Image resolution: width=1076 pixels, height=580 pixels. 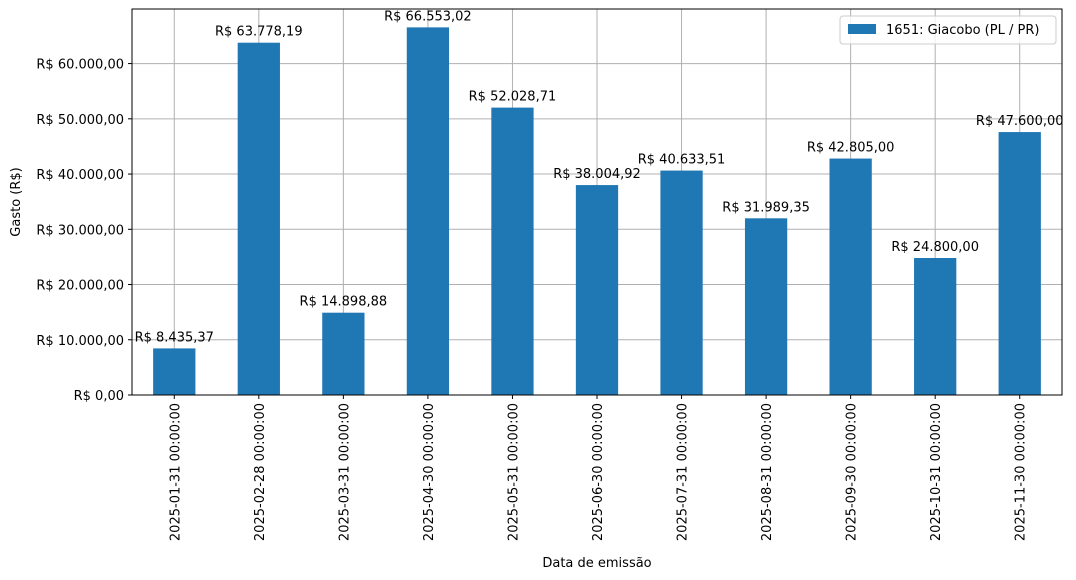 I want to click on x-tick-label: 2025-03-31 00:00:00, so click(x=344, y=472).